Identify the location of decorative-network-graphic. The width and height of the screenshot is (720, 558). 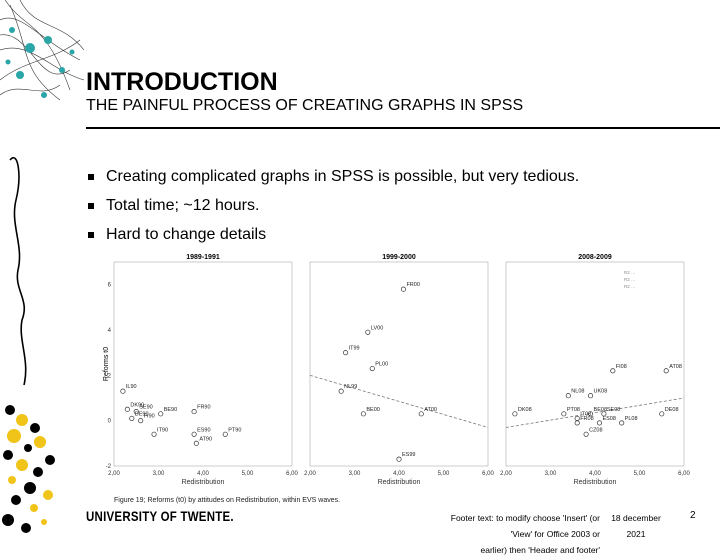
(42, 266).